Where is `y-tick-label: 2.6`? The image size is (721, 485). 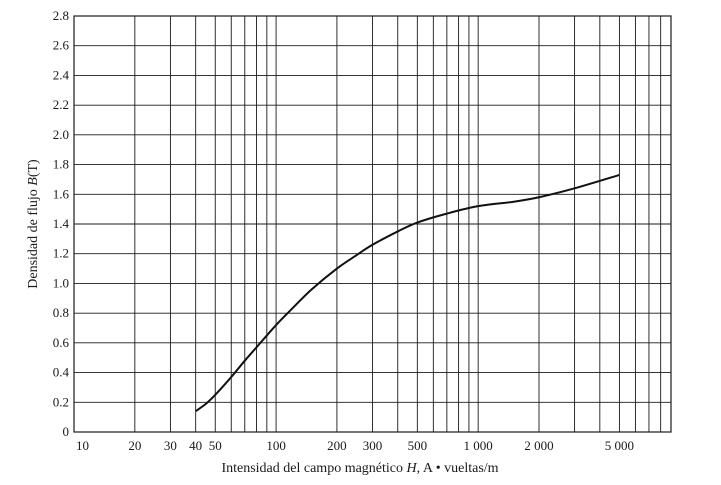 y-tick-label: 2.6 is located at coordinates (61, 45).